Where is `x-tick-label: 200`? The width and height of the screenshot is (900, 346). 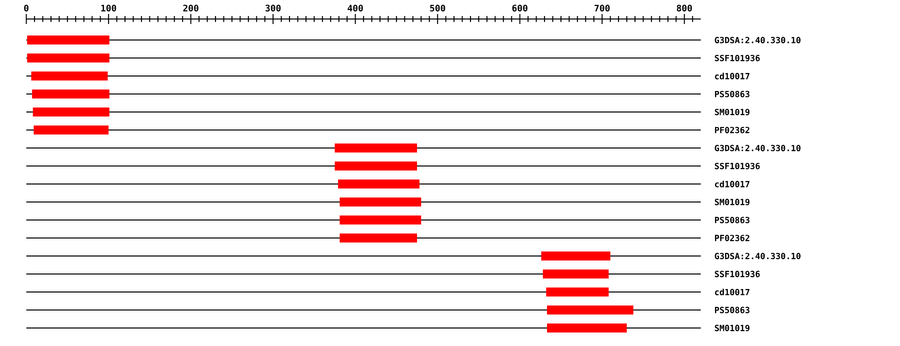 x-tick-label: 200 is located at coordinates (190, 8).